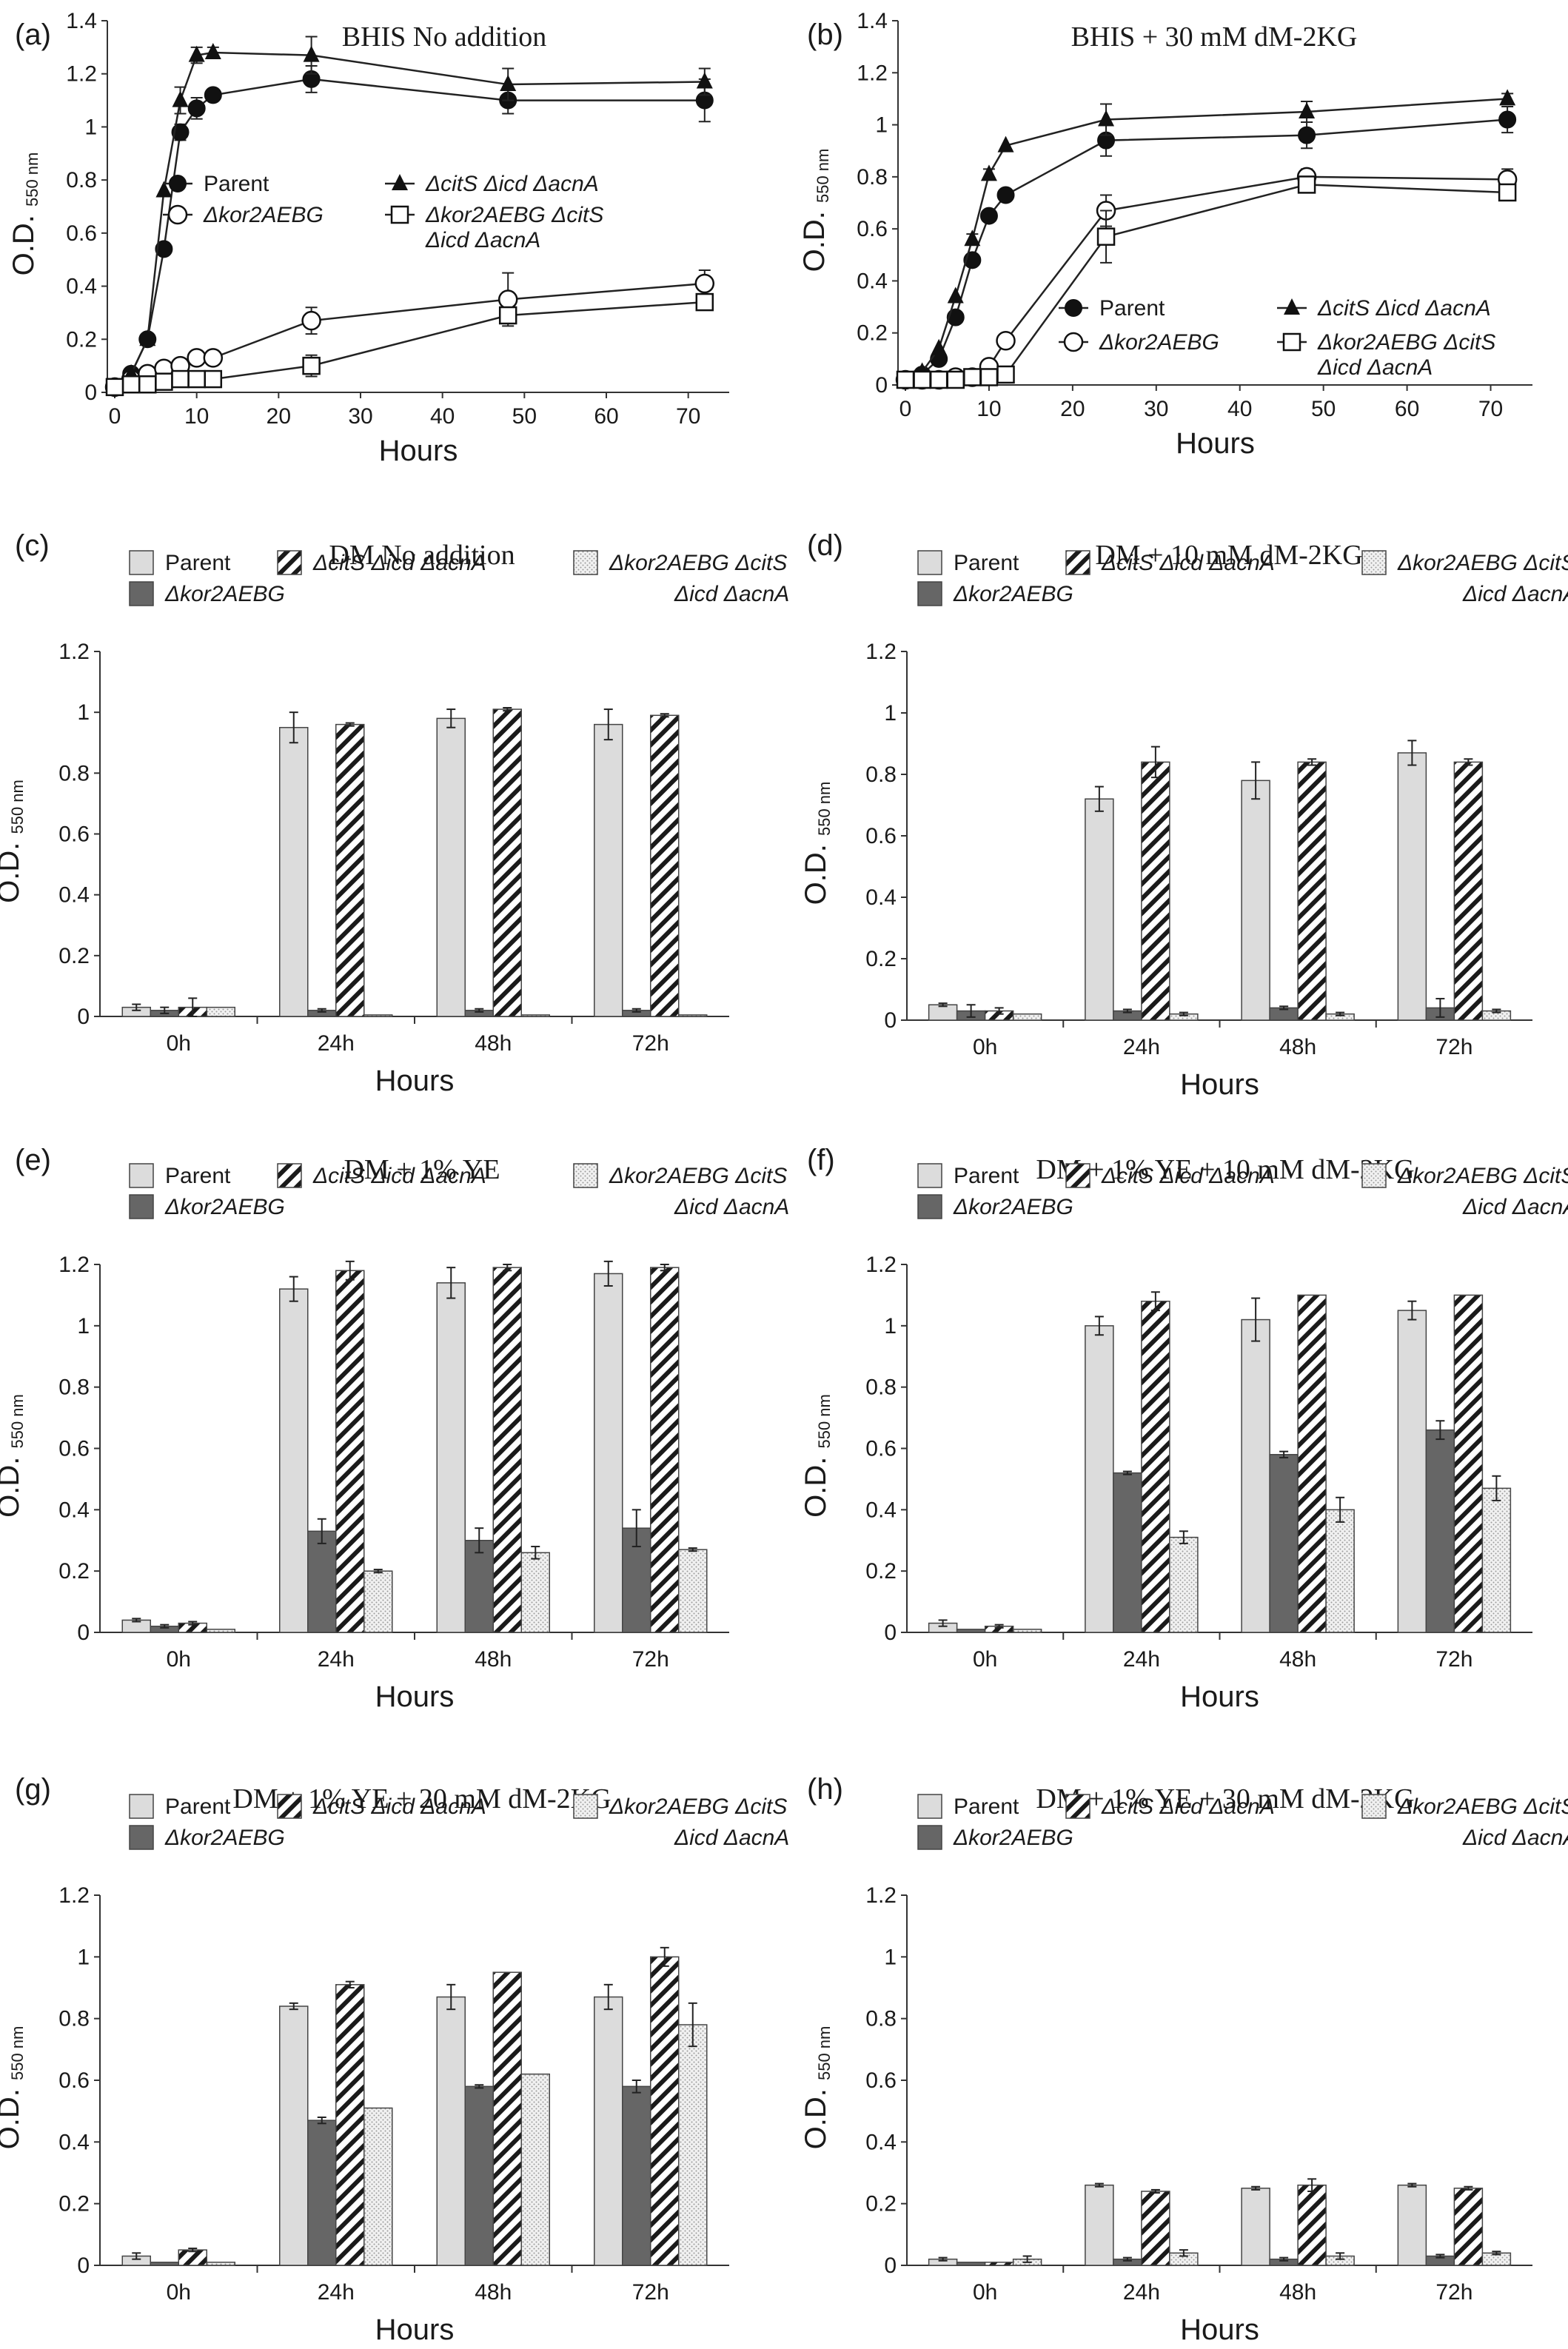 This screenshot has height=2349, width=1568. I want to click on x-tick-label: 40, so click(1239, 409).